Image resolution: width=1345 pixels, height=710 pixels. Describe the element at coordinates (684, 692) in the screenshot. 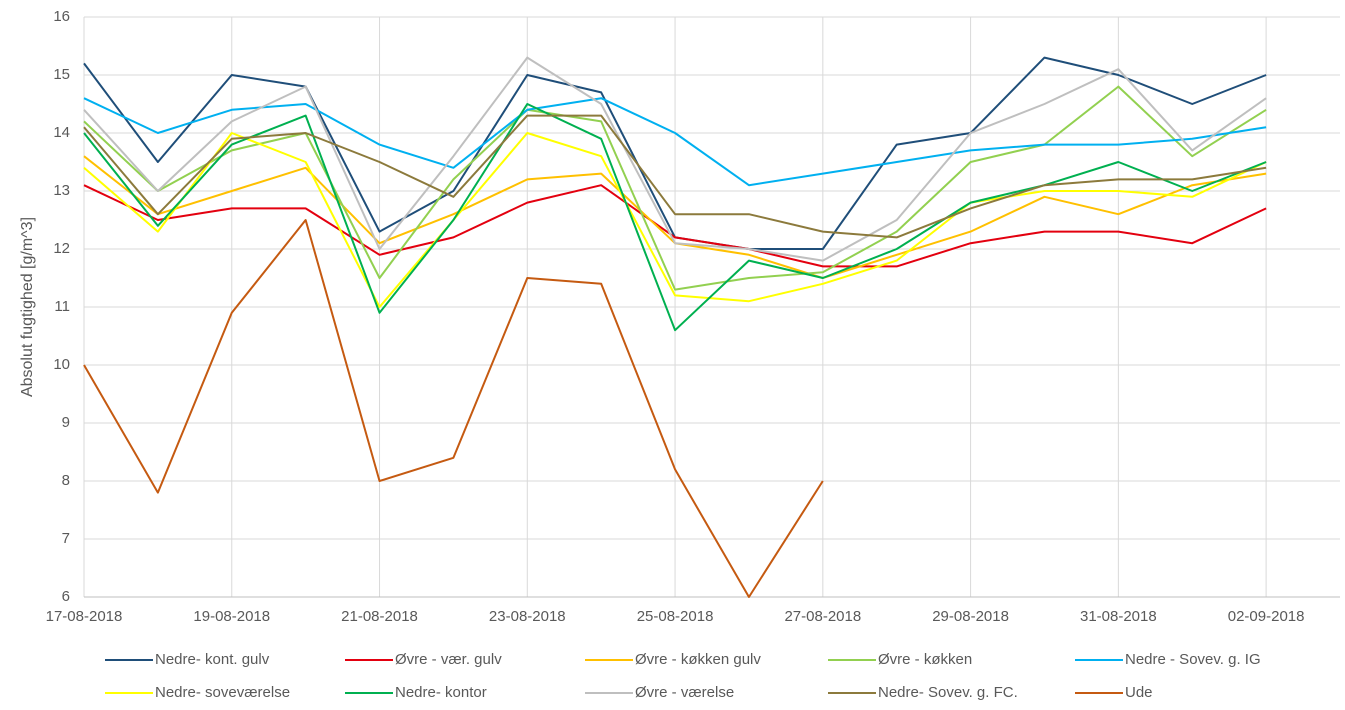

I see `legend-label: Øvre - værelse` at that location.